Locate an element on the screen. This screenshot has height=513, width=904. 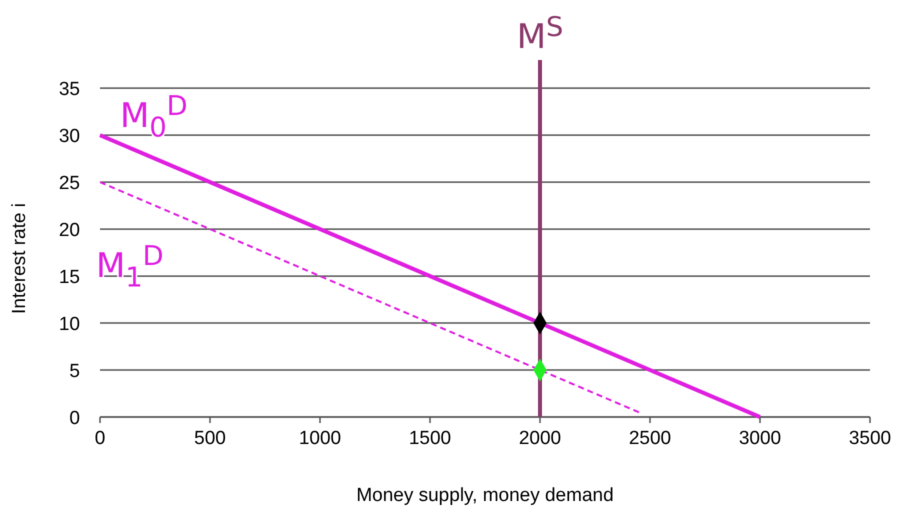
y-tick-label: 0 is located at coordinates (74, 418).